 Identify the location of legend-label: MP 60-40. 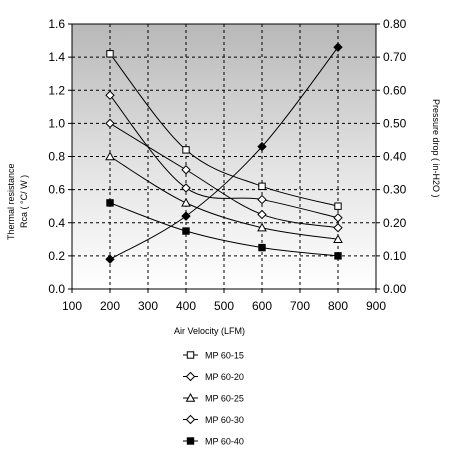
(224, 442).